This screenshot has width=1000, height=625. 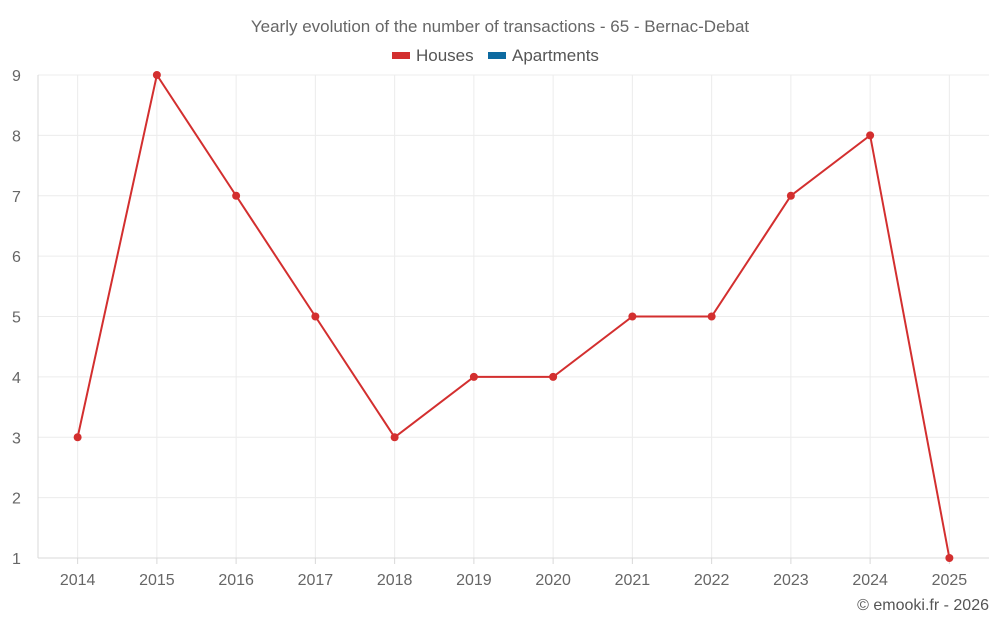 What do you see at coordinates (316, 580) in the screenshot?
I see `x-tick-label: 2017` at bounding box center [316, 580].